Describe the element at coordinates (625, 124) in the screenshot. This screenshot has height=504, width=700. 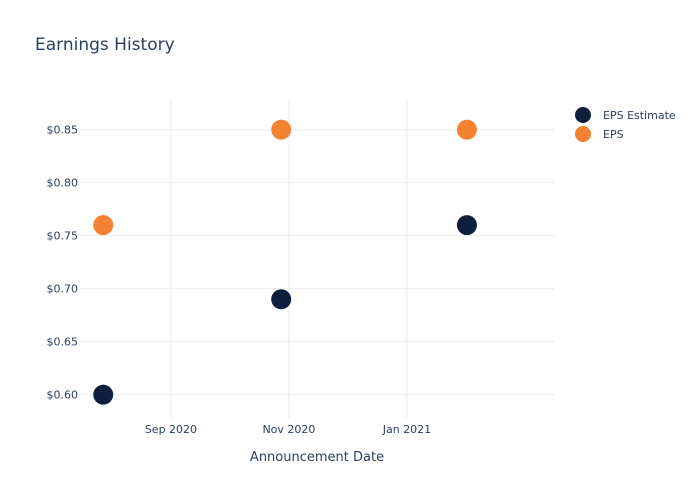
I see `legend: EPS Estimate EPS` at that location.